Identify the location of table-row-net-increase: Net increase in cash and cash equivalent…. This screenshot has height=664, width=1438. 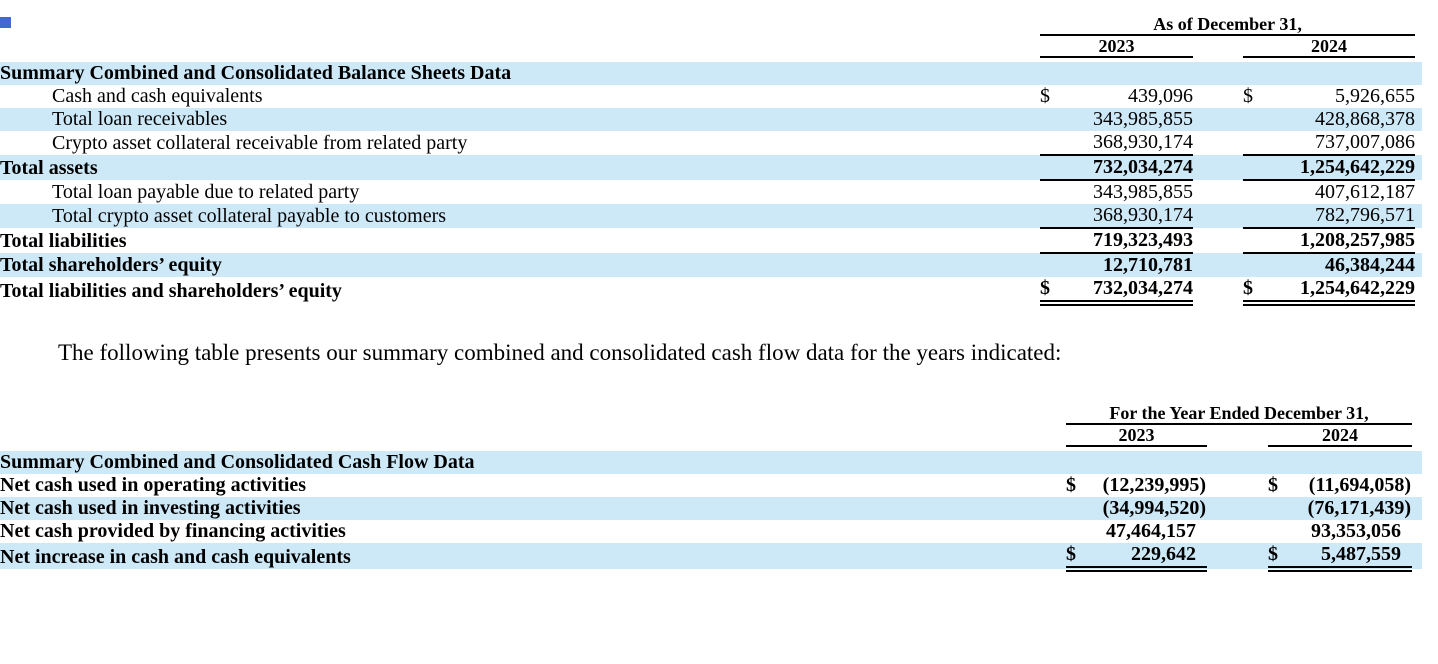
(711, 557).